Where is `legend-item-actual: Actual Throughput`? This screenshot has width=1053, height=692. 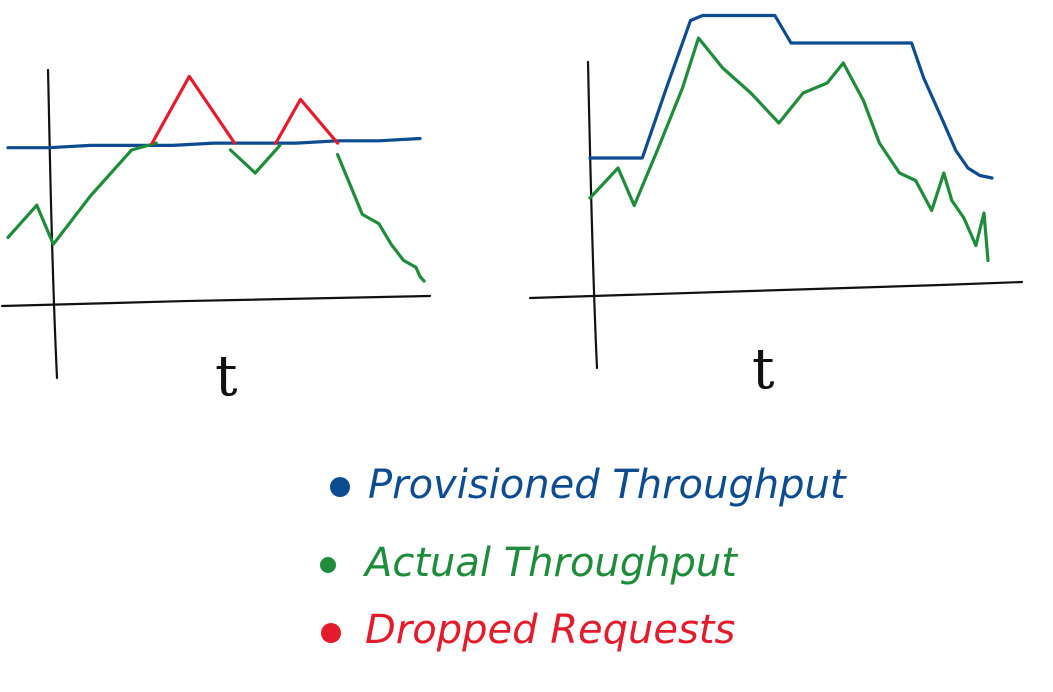
legend-item-actual: Actual Throughput is located at coordinates (529, 563).